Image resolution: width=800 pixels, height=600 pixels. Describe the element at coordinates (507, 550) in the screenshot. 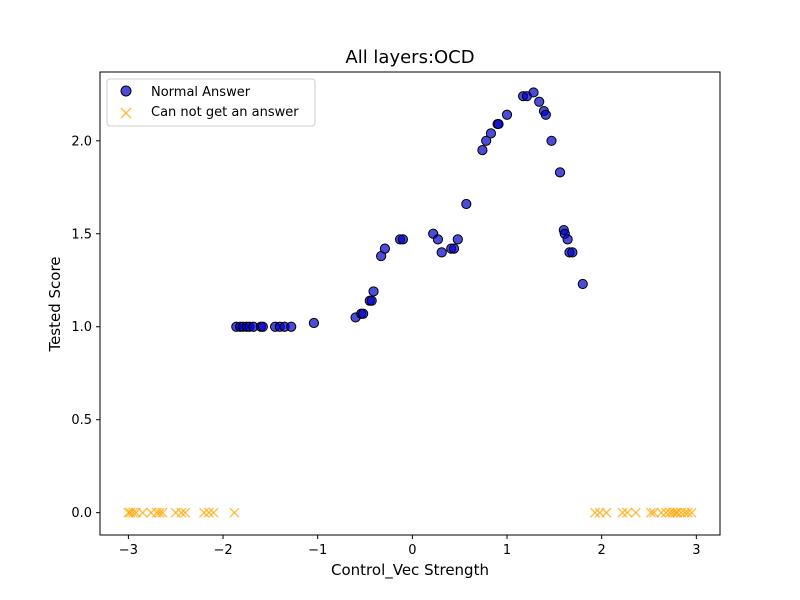

I see `x-tick-label: 1` at that location.